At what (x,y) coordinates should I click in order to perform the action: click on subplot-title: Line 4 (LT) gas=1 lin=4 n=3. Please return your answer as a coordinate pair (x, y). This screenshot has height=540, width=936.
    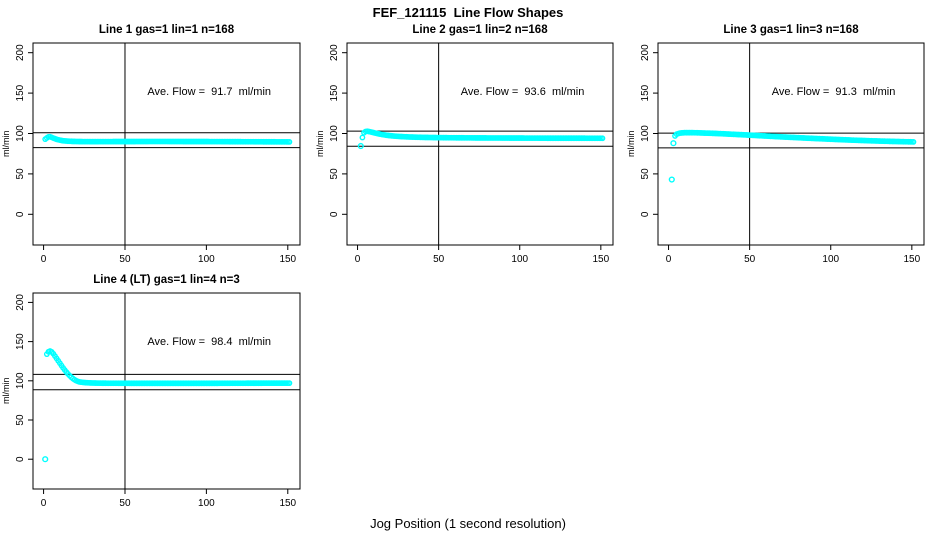
    Looking at the image, I should click on (166, 280).